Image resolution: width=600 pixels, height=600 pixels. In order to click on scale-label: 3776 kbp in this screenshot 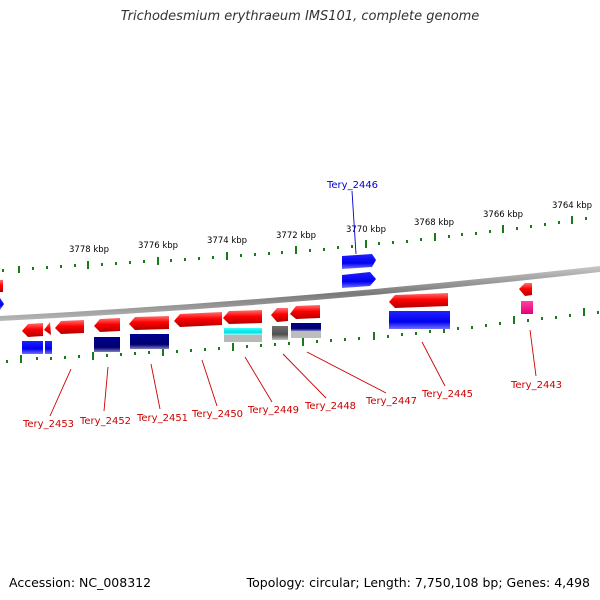, I will do `click(158, 246)`.